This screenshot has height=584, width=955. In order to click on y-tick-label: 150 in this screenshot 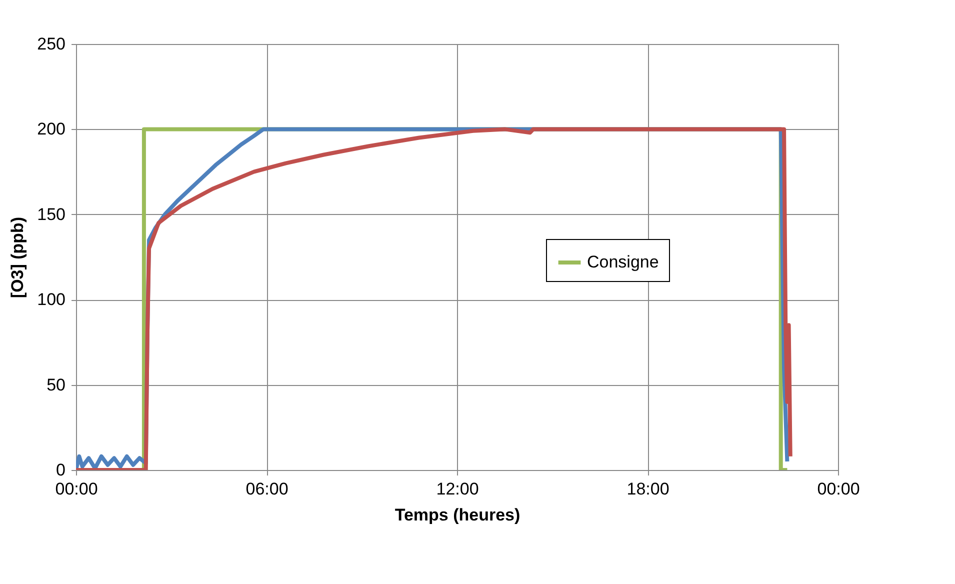, I will do `click(51, 214)`.